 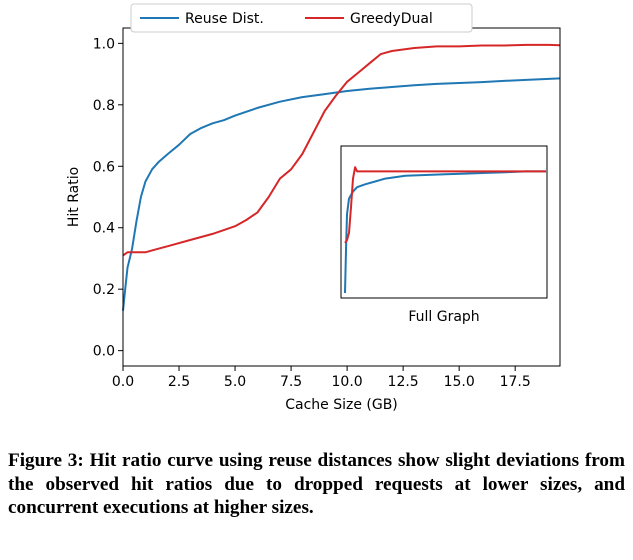 I want to click on inset-label: Full Graph, so click(x=443, y=317).